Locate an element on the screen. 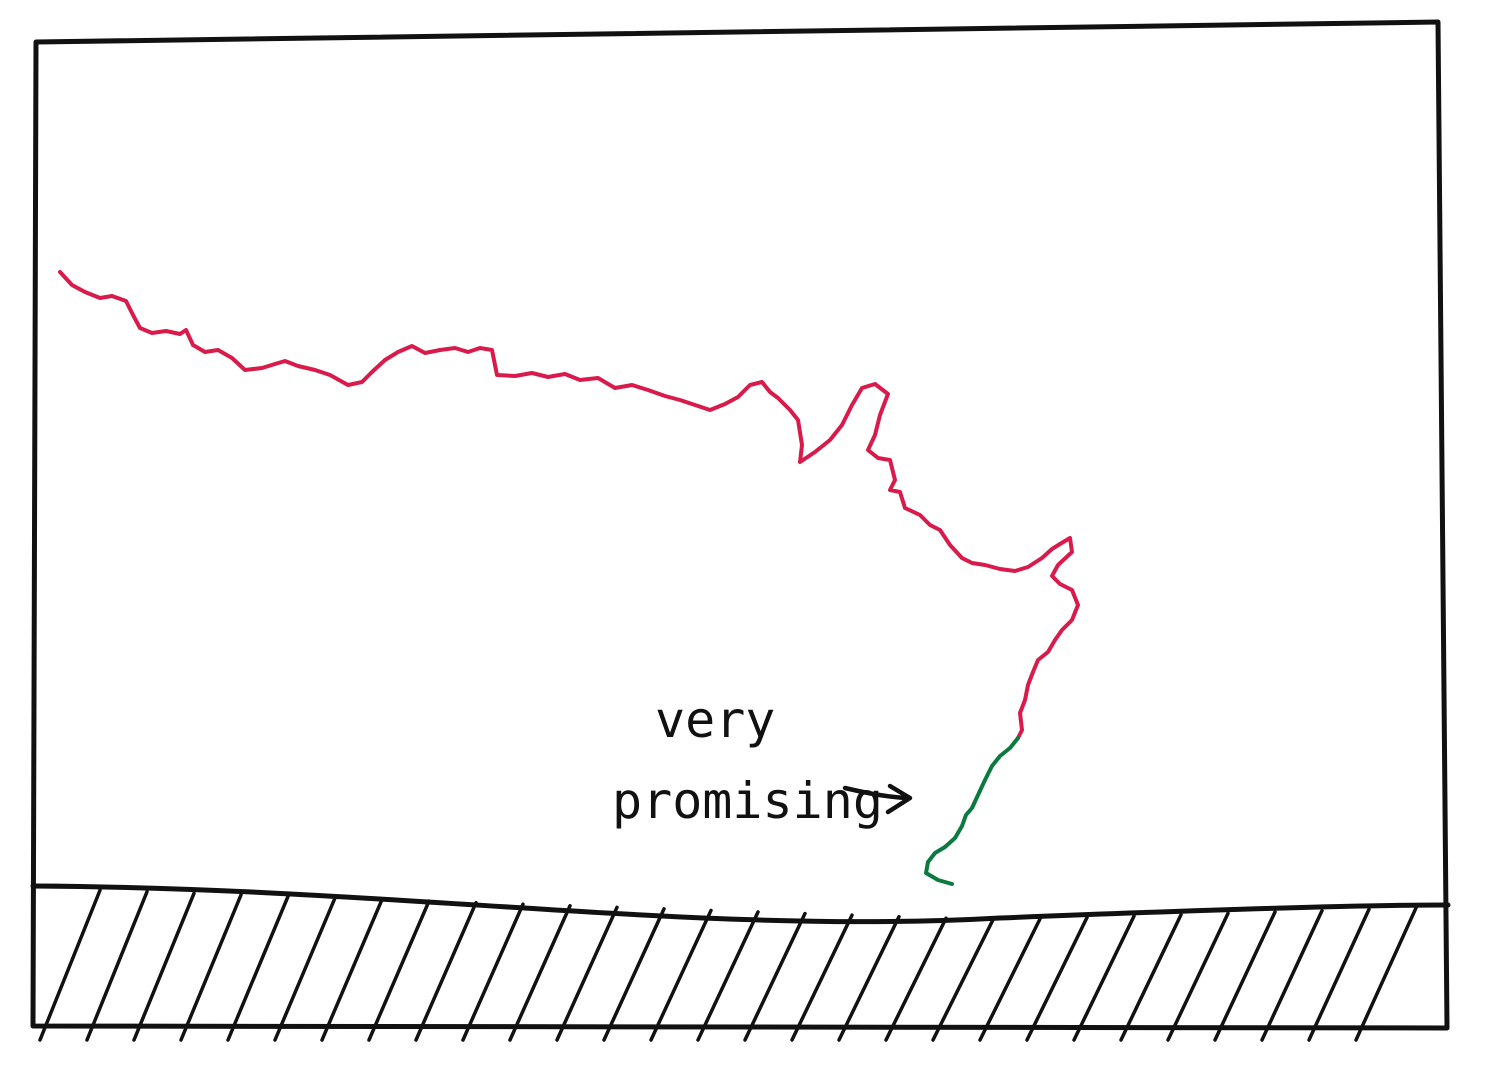  promising-segment-line is located at coordinates (972, 811).